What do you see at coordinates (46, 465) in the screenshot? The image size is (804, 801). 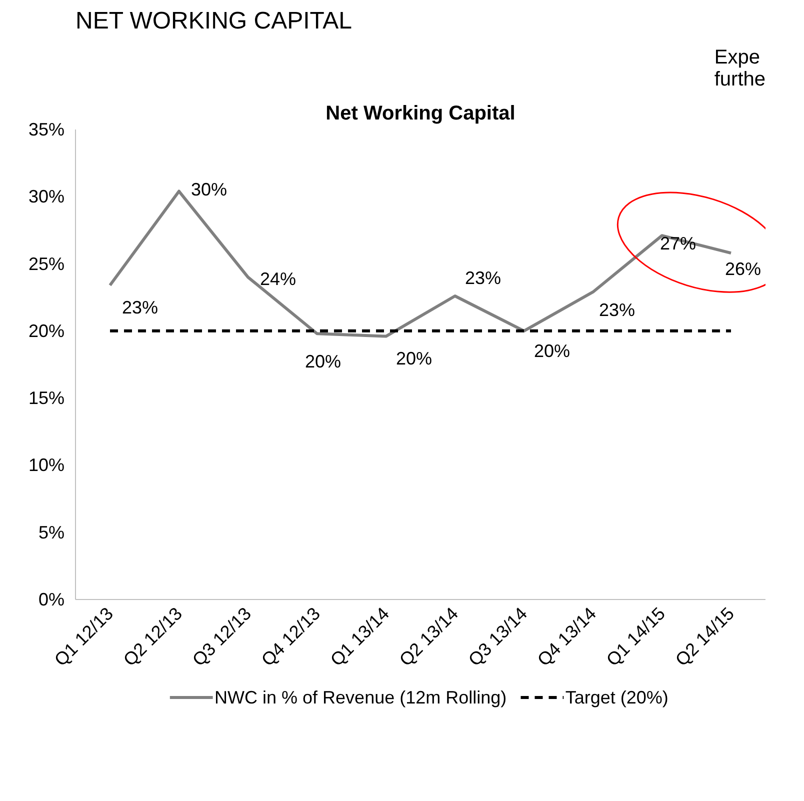 I see `y-tick-label: 10%` at bounding box center [46, 465].